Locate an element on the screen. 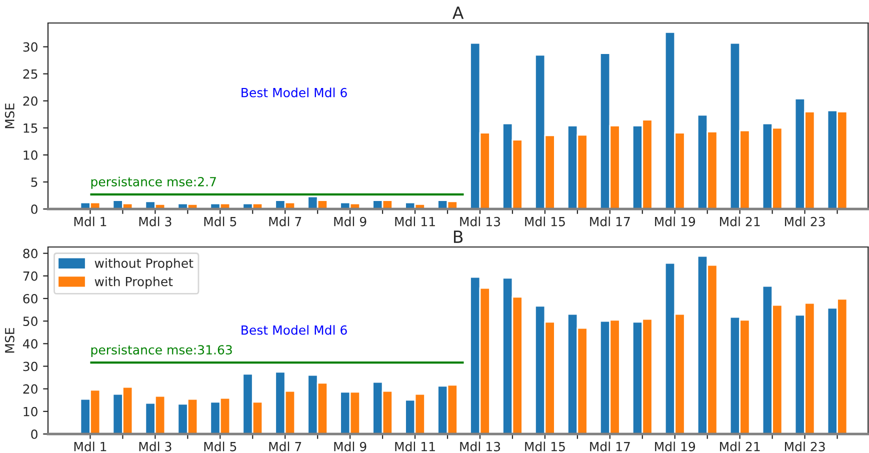 This screenshot has width=869, height=453. chart-title: A is located at coordinates (458, 12).